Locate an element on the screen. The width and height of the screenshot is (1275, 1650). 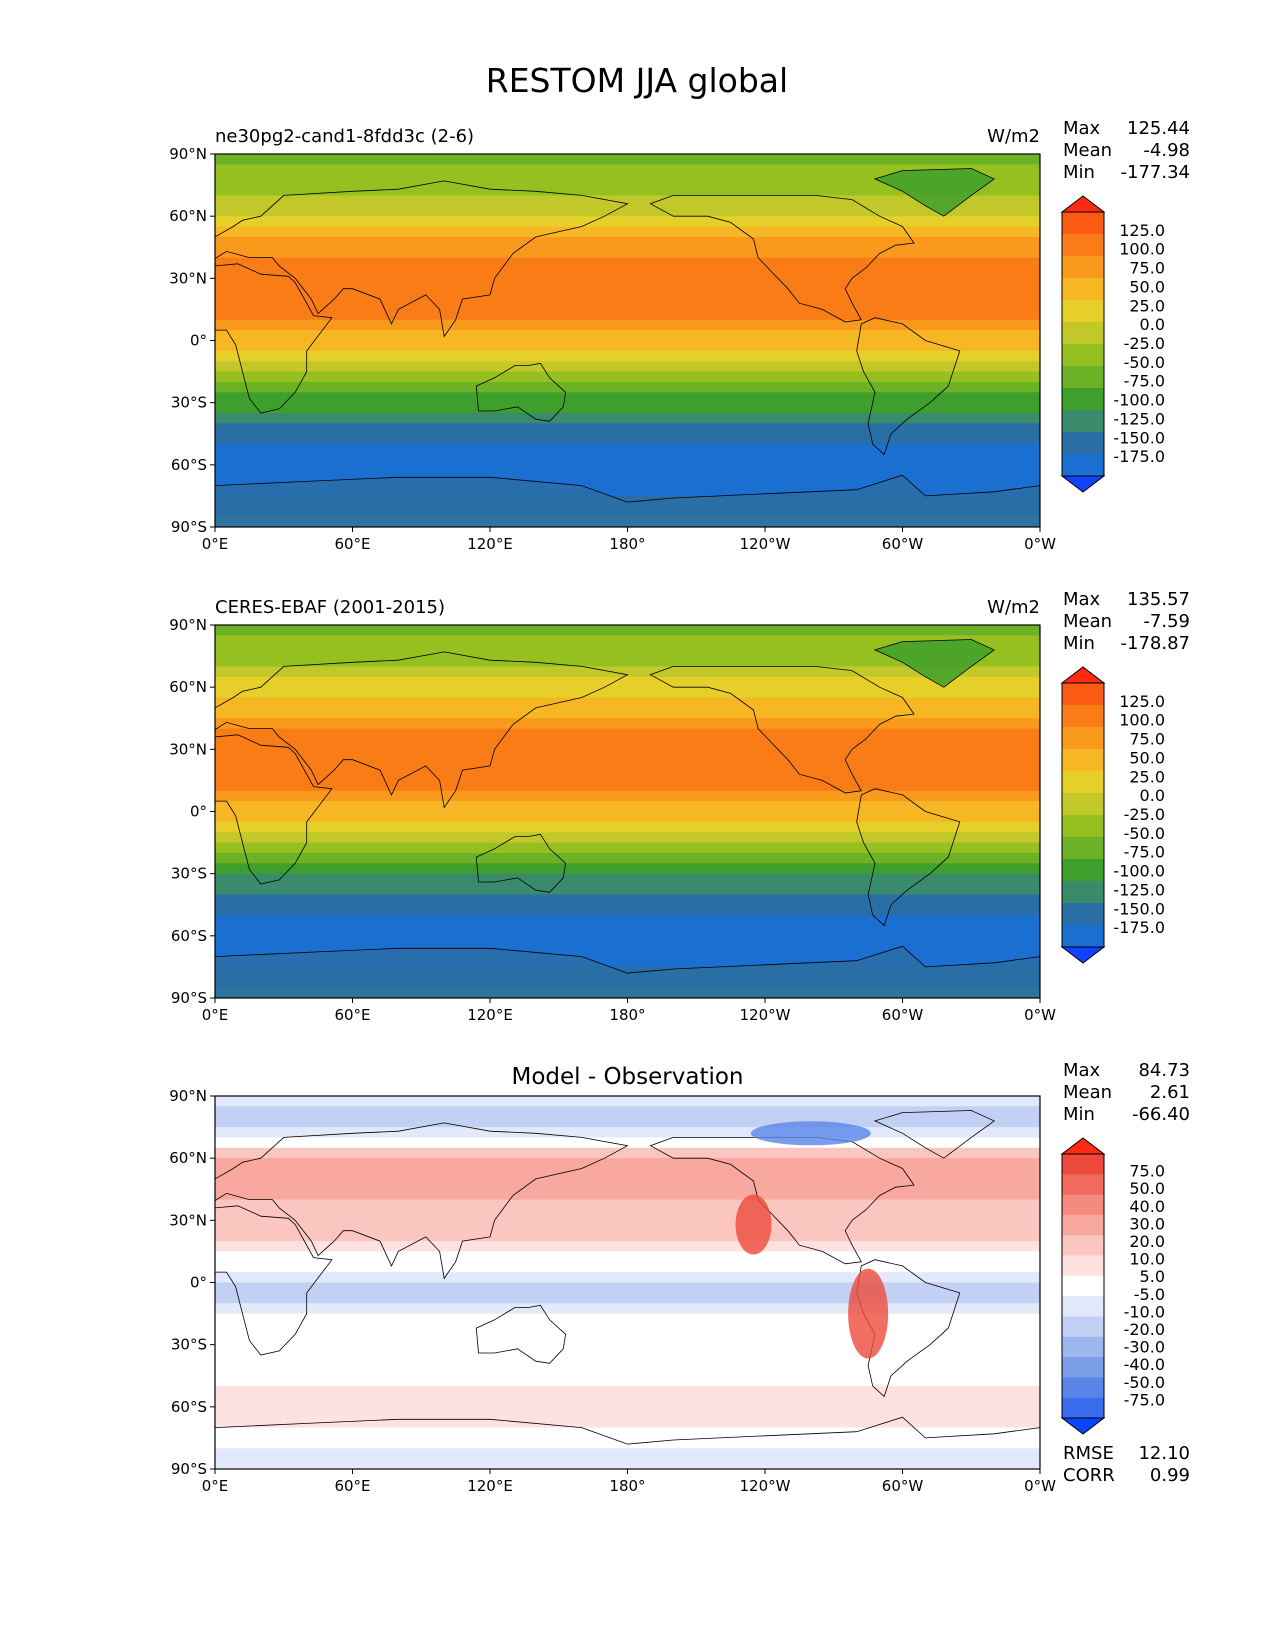
stat-value: 135.57 is located at coordinates (1158, 599).